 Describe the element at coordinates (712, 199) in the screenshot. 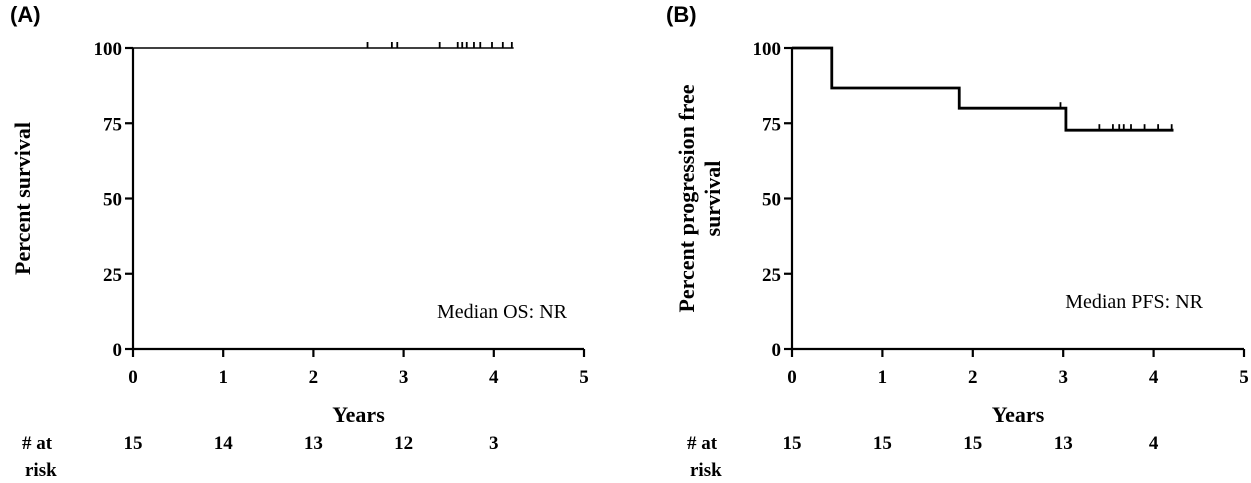

I see `y-axis-title-line2: survival` at that location.